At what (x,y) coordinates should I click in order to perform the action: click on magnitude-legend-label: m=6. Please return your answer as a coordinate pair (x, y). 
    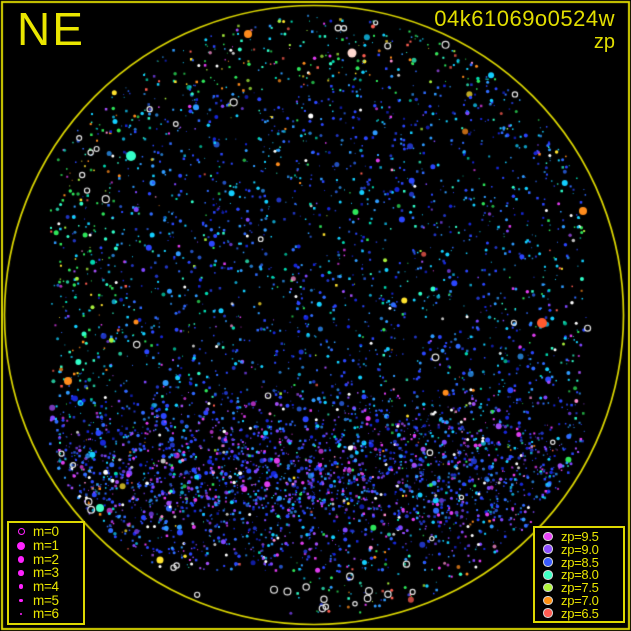
    Looking at the image, I should click on (46, 614).